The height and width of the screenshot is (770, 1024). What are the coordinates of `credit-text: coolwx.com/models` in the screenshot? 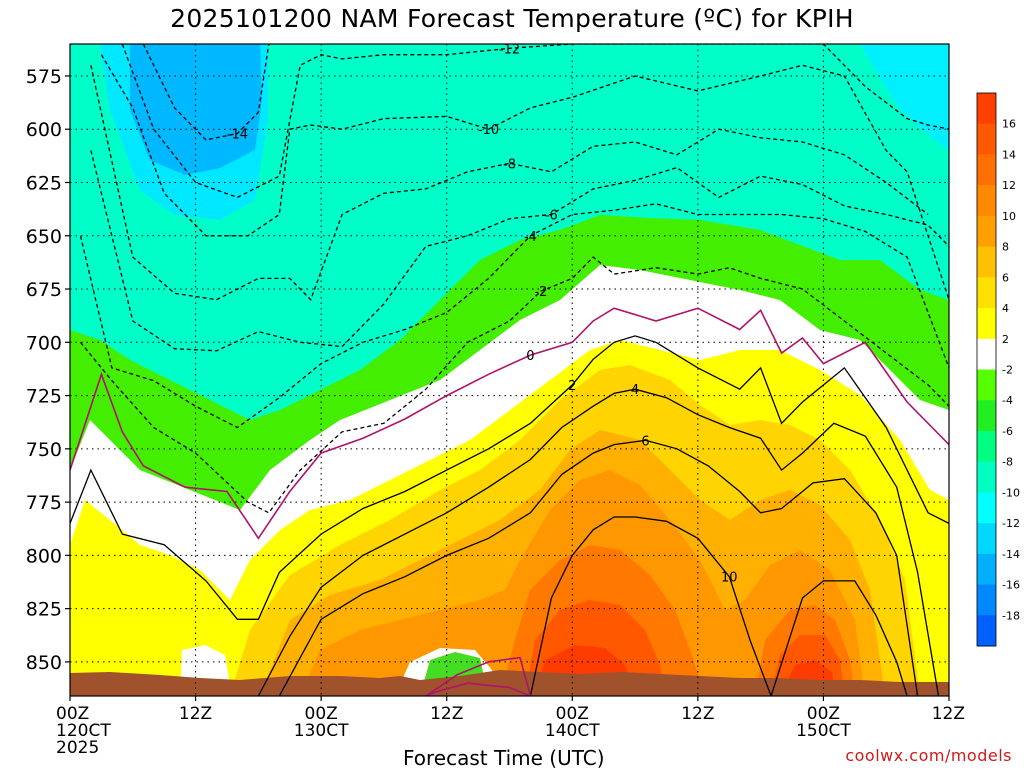 It's located at (928, 755).